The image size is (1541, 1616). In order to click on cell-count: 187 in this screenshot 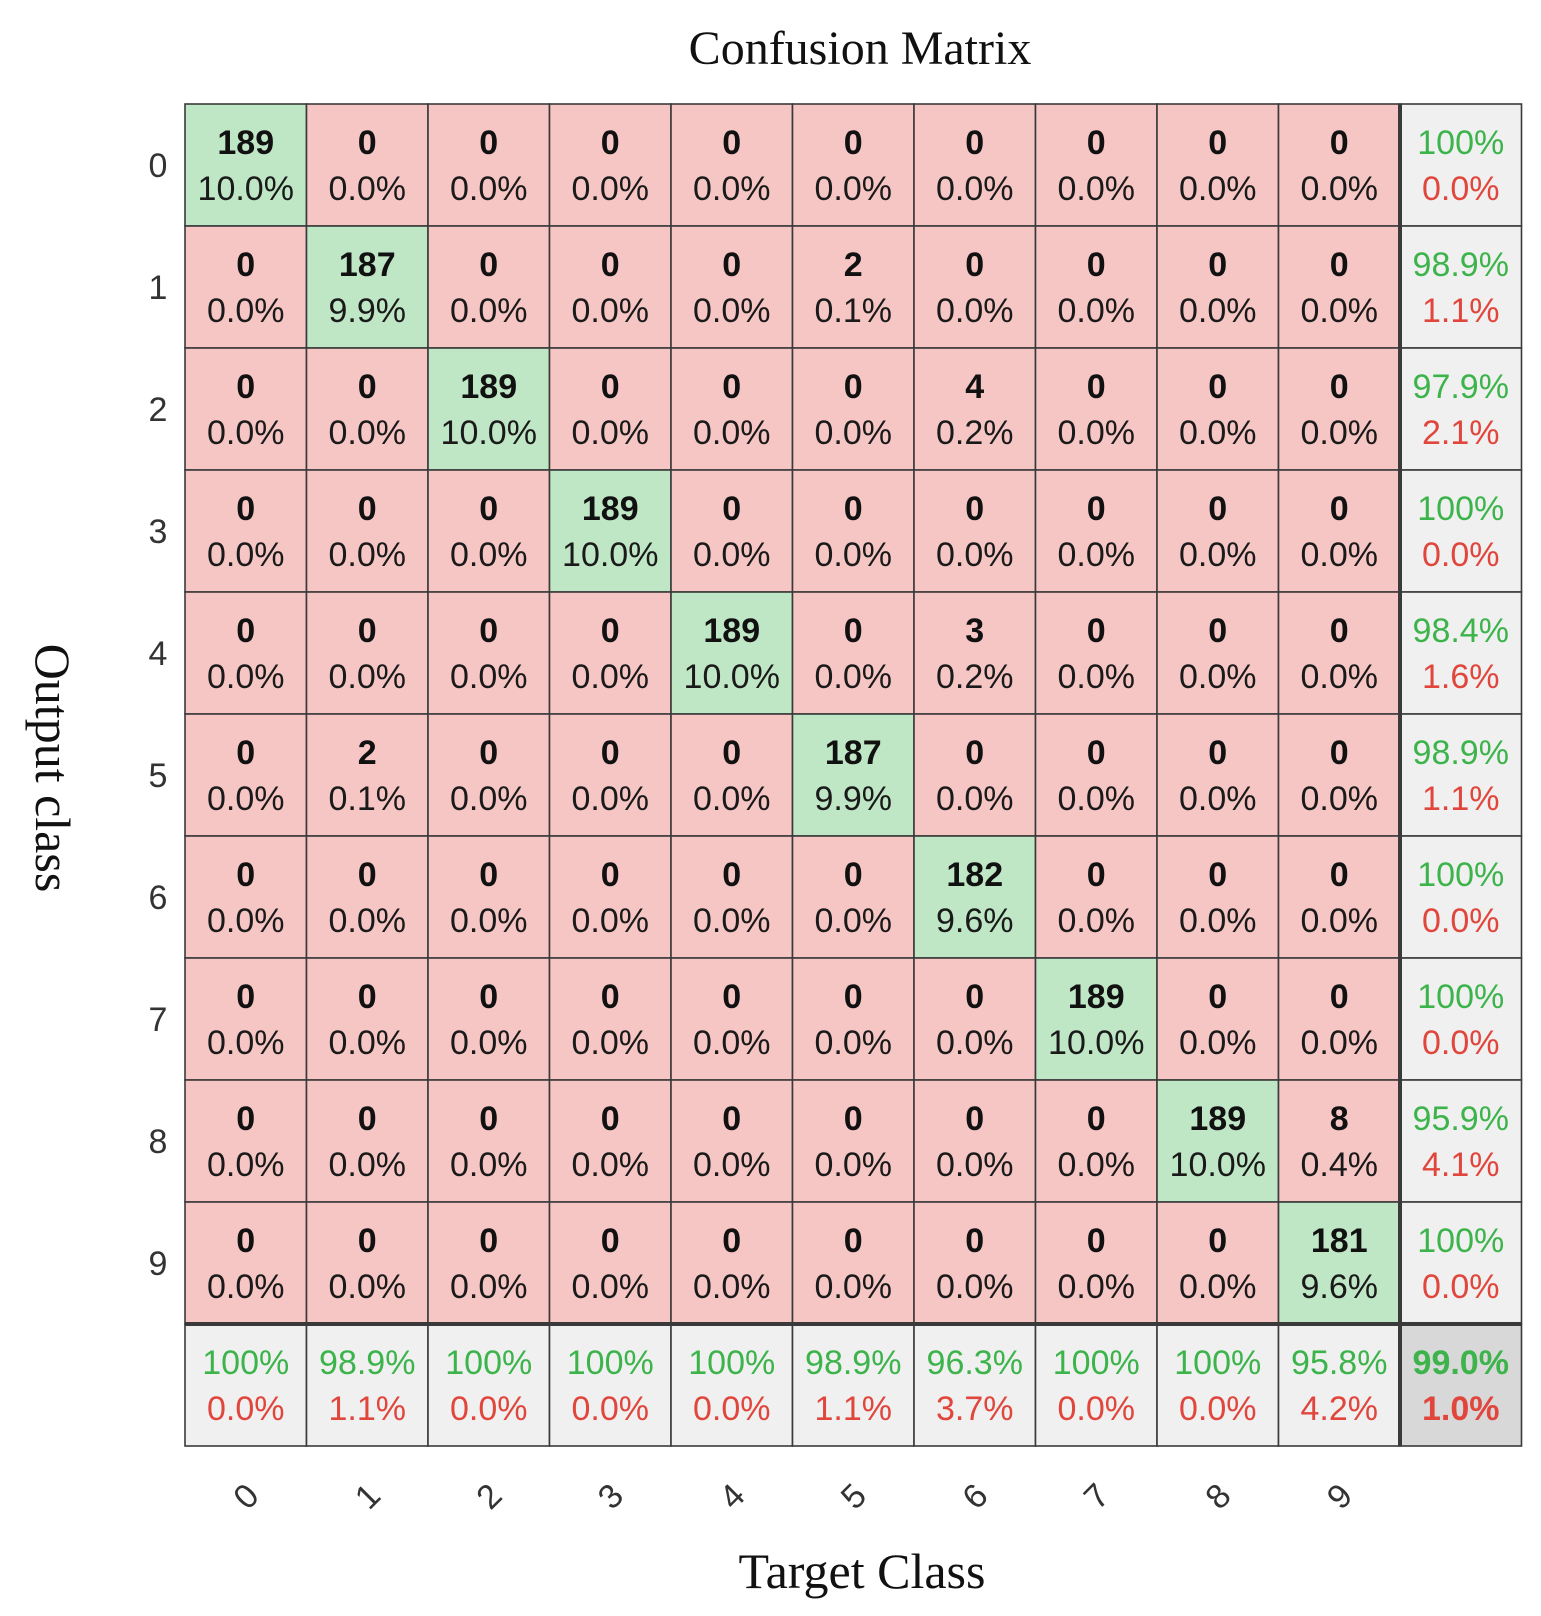, I will do `click(367, 265)`.